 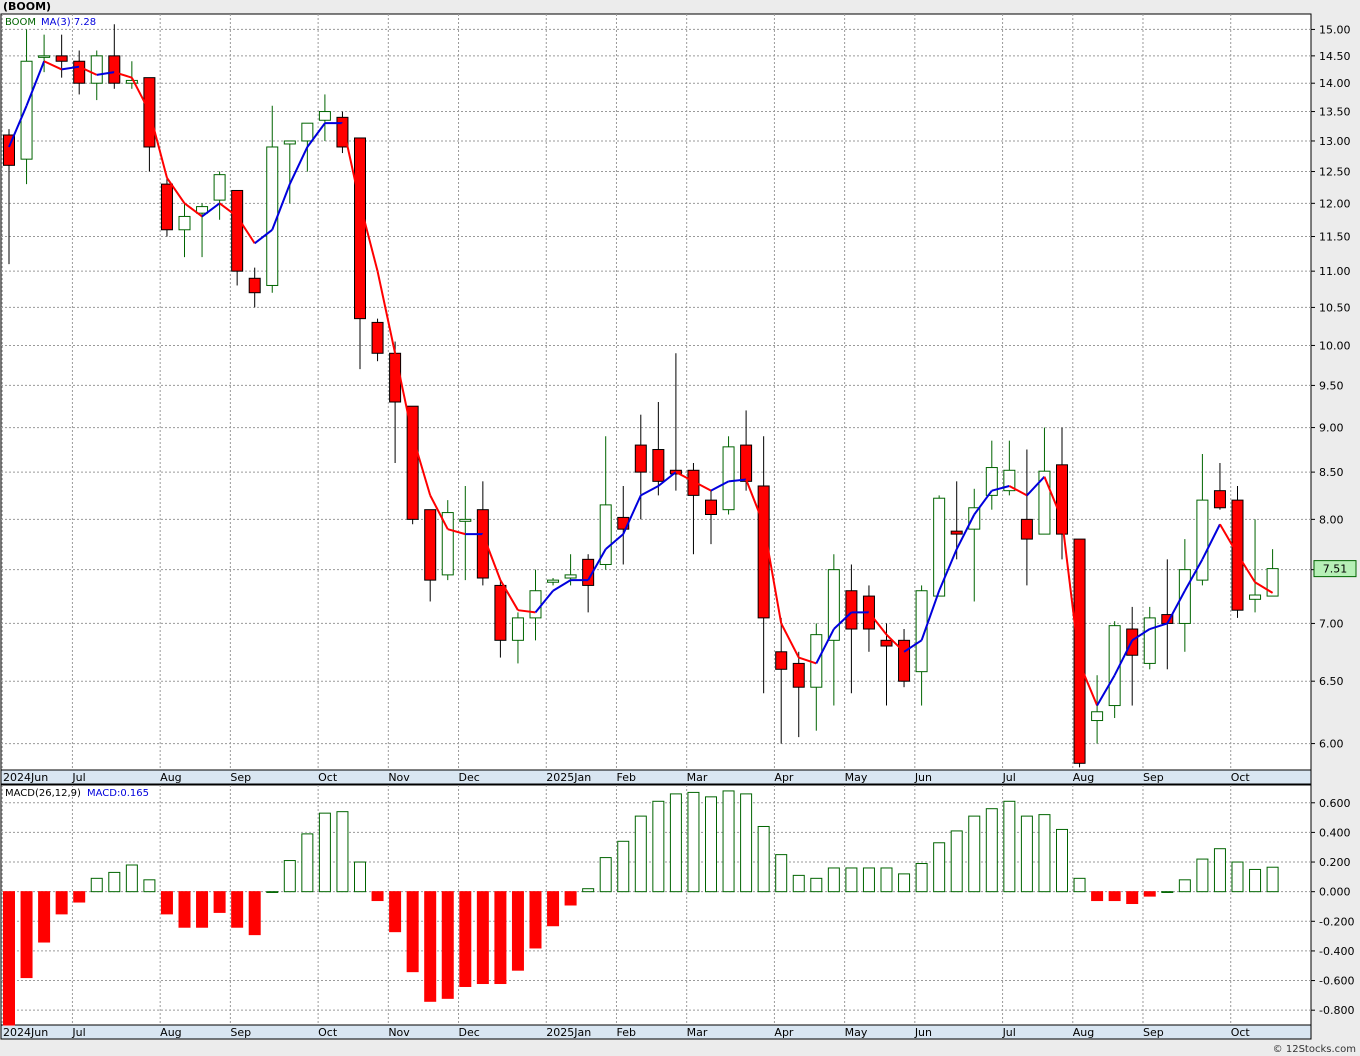 I want to click on date-axis-strip, so click(x=656, y=777).